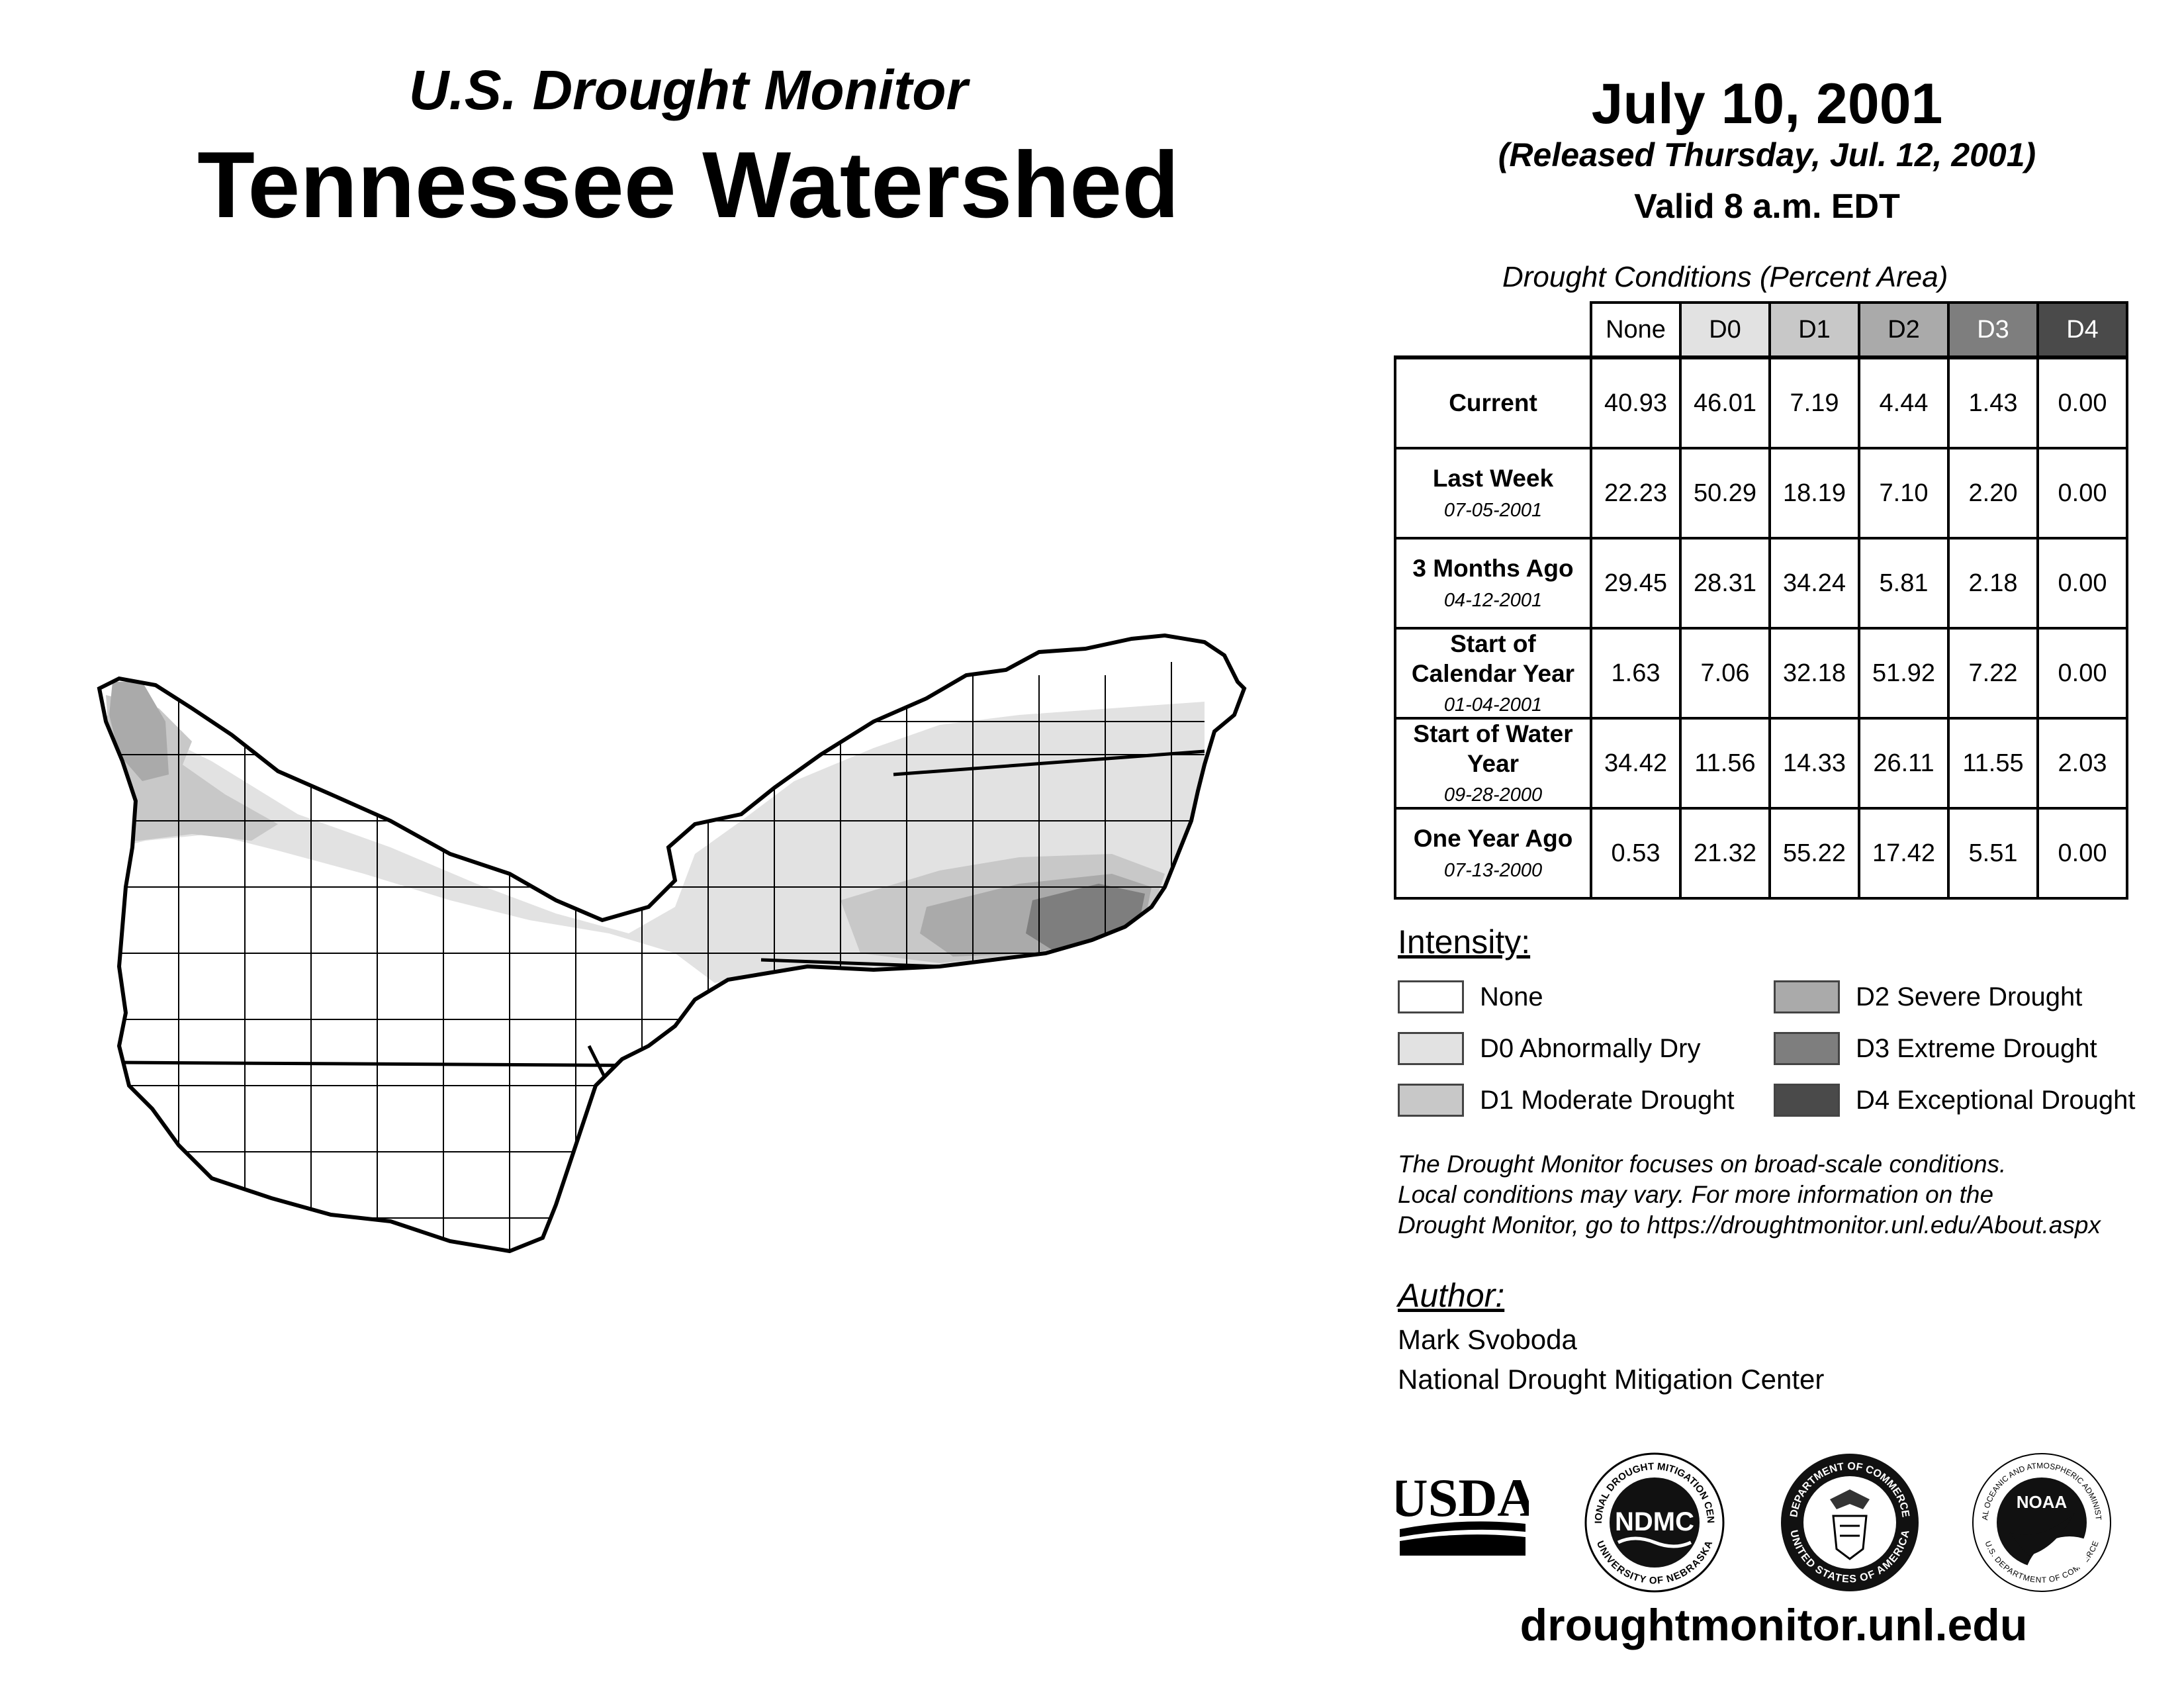 The image size is (2184, 1688). What do you see at coordinates (1904, 673) in the screenshot?
I see `table-cell: 51.92` at bounding box center [1904, 673].